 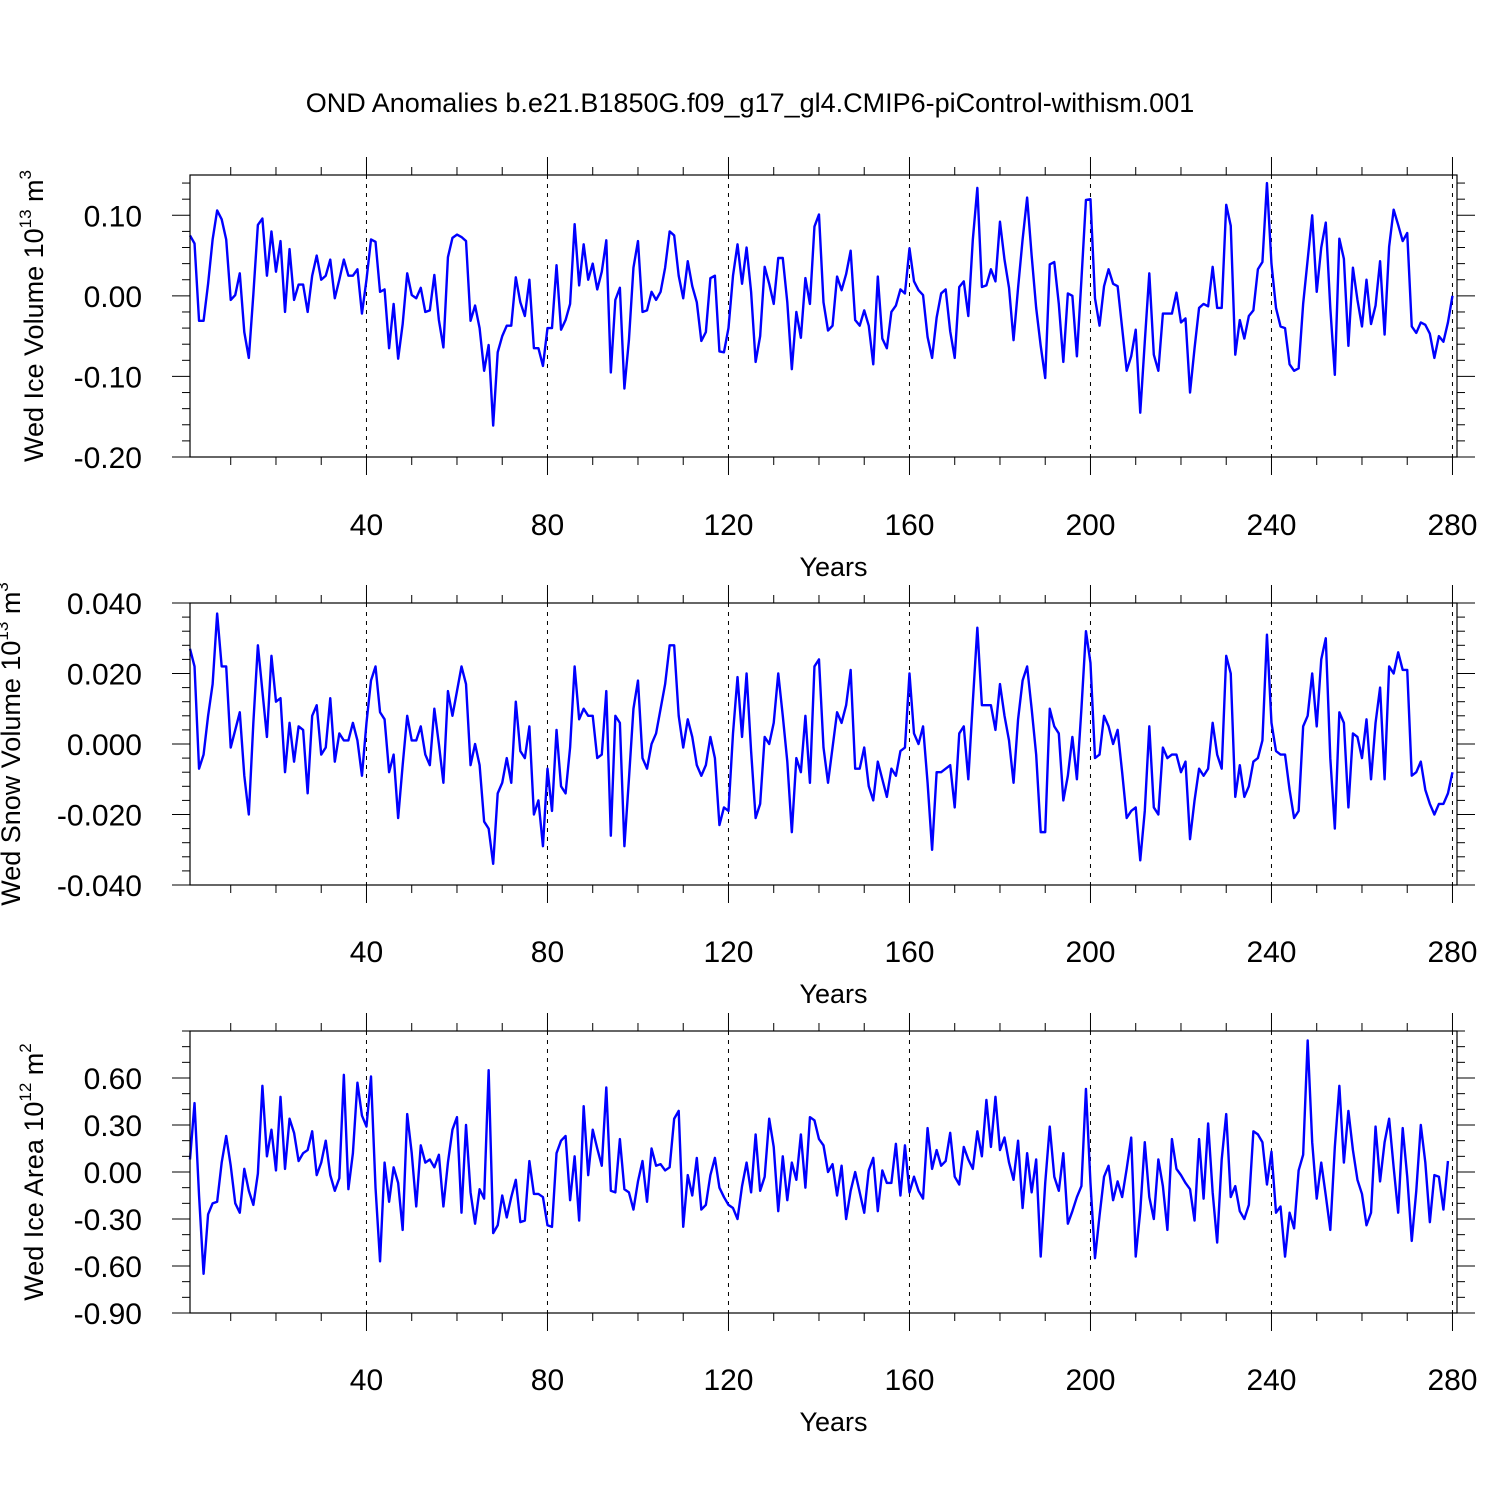 What do you see at coordinates (32, 1172) in the screenshot?
I see `ice-area-y-axis-label: Wed Ice Area 1012 m2` at bounding box center [32, 1172].